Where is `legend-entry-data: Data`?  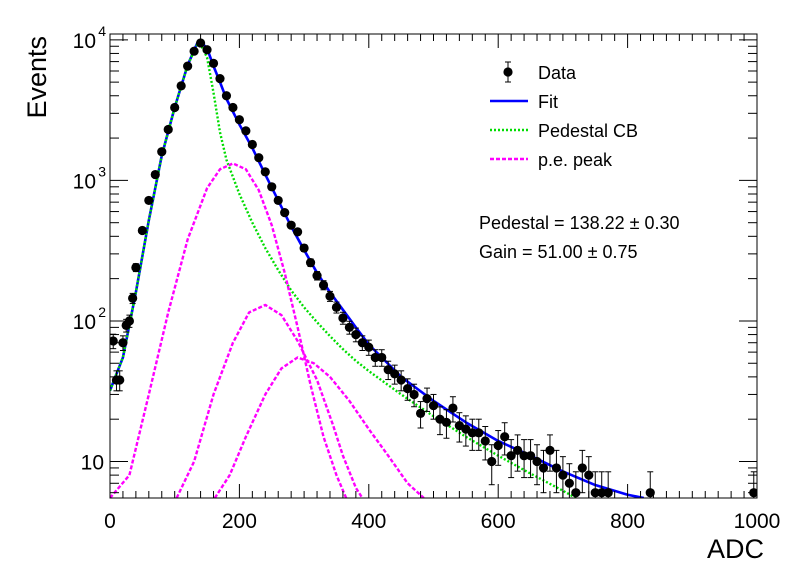
legend-entry-data: Data is located at coordinates (540, 72).